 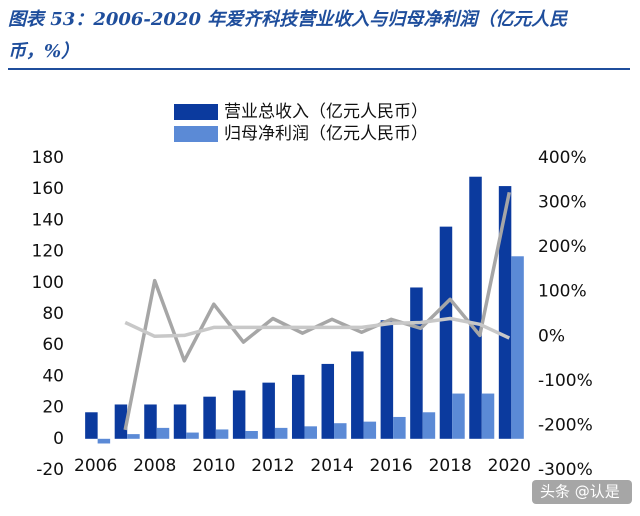 I want to click on y-tick-label: 100, so click(x=48, y=283).